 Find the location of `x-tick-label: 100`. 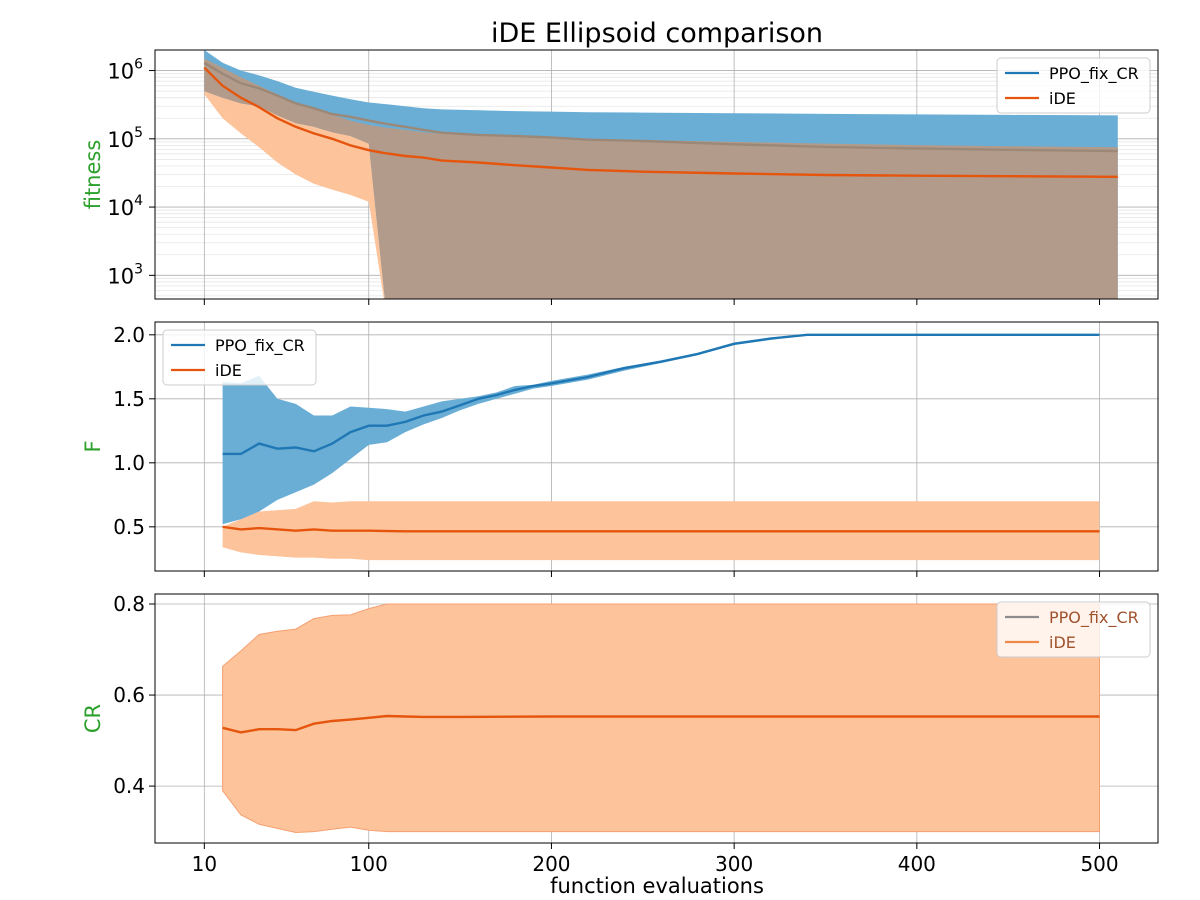

x-tick-label: 100 is located at coordinates (369, 864).